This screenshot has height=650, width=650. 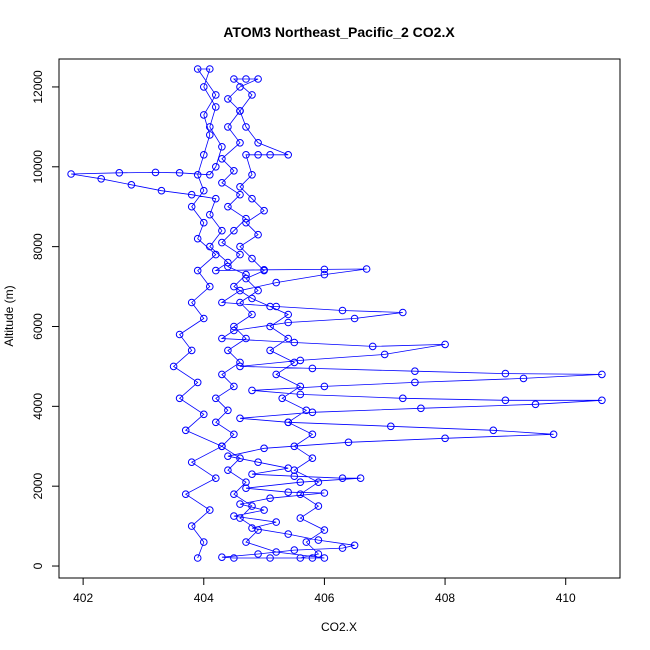 What do you see at coordinates (38, 246) in the screenshot?
I see `y-tick-label: 8000` at bounding box center [38, 246].